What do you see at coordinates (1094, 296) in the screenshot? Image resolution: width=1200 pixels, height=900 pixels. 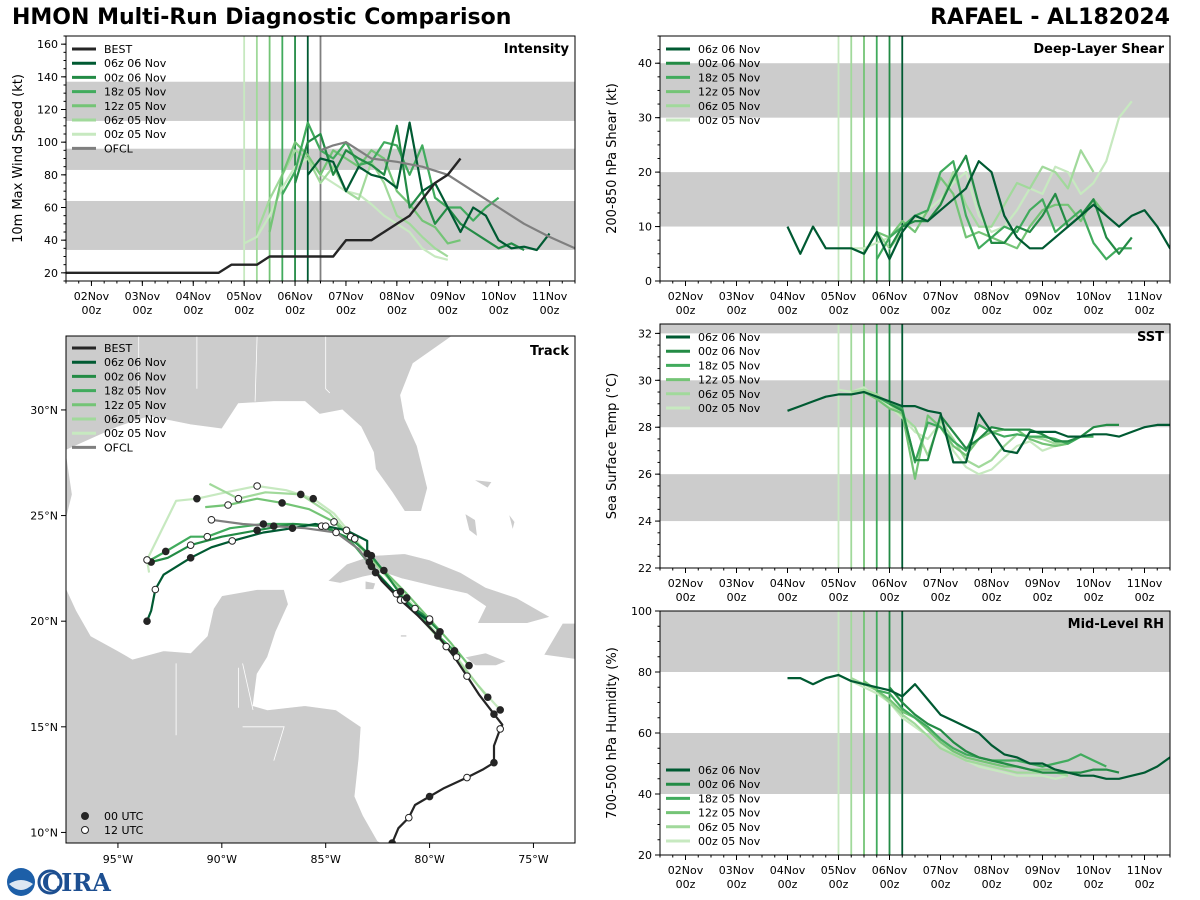 I see `shear-xtick-label: 10Nov` at bounding box center [1094, 296].